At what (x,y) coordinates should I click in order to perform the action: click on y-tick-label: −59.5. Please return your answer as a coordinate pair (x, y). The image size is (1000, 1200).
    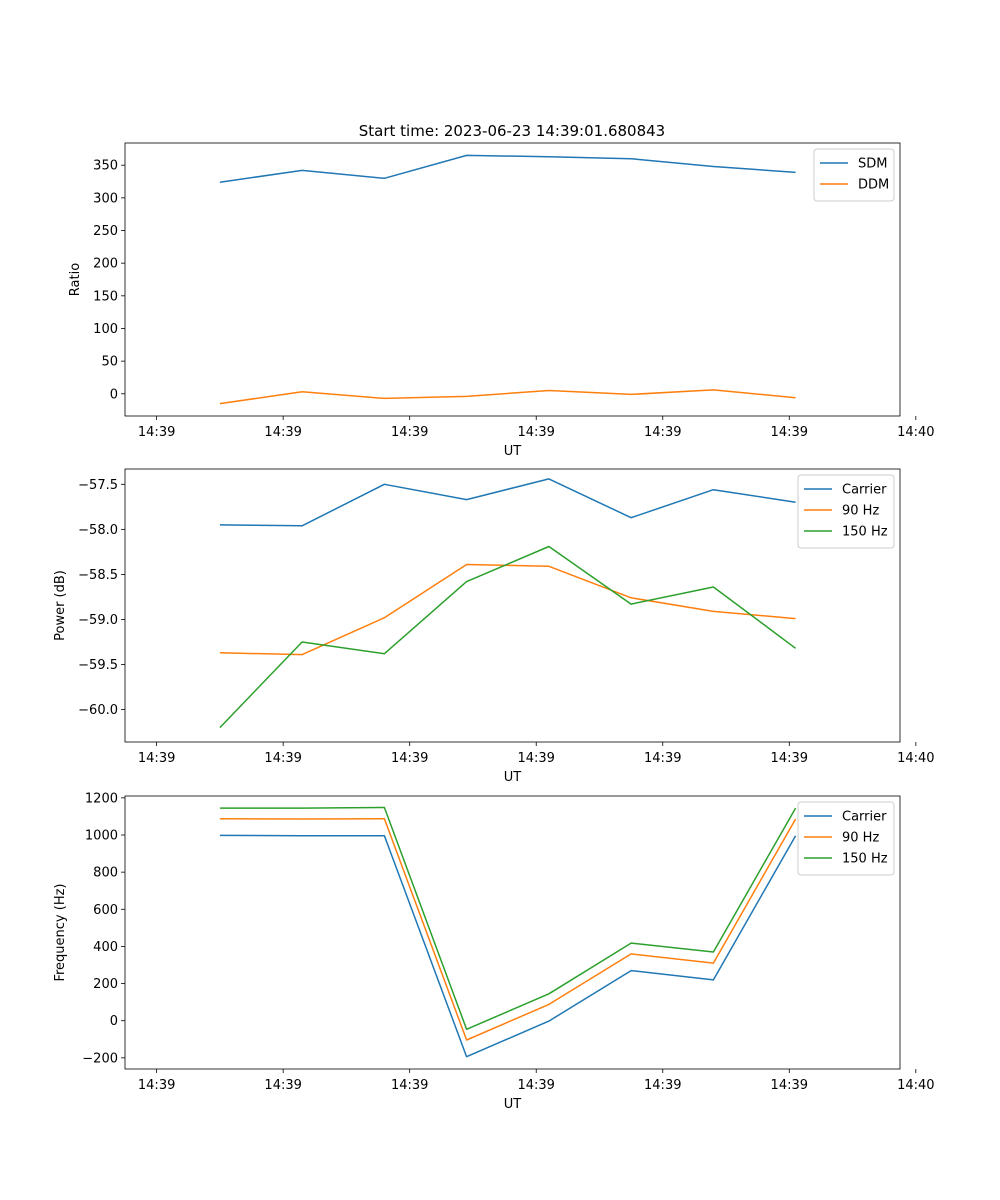
    Looking at the image, I should click on (98, 665).